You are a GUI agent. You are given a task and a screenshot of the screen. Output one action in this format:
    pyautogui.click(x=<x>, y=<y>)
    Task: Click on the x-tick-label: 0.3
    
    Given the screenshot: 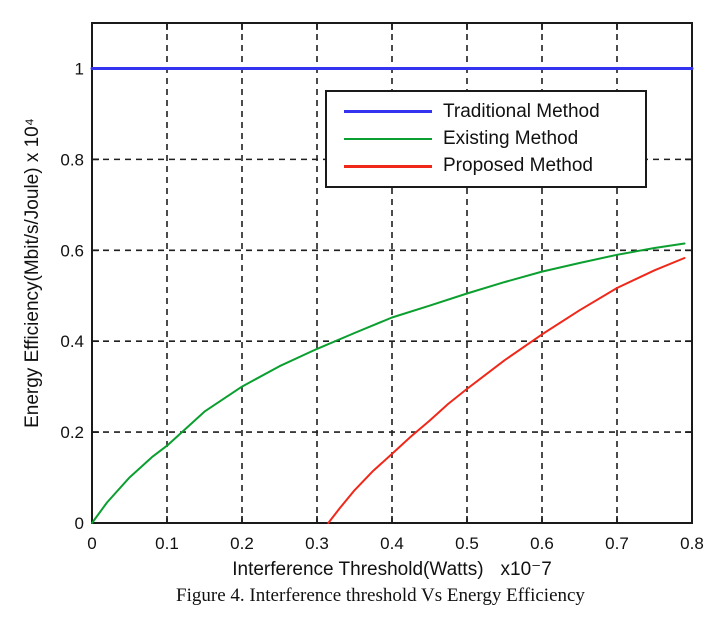 What is the action you would take?
    pyautogui.click(x=317, y=543)
    